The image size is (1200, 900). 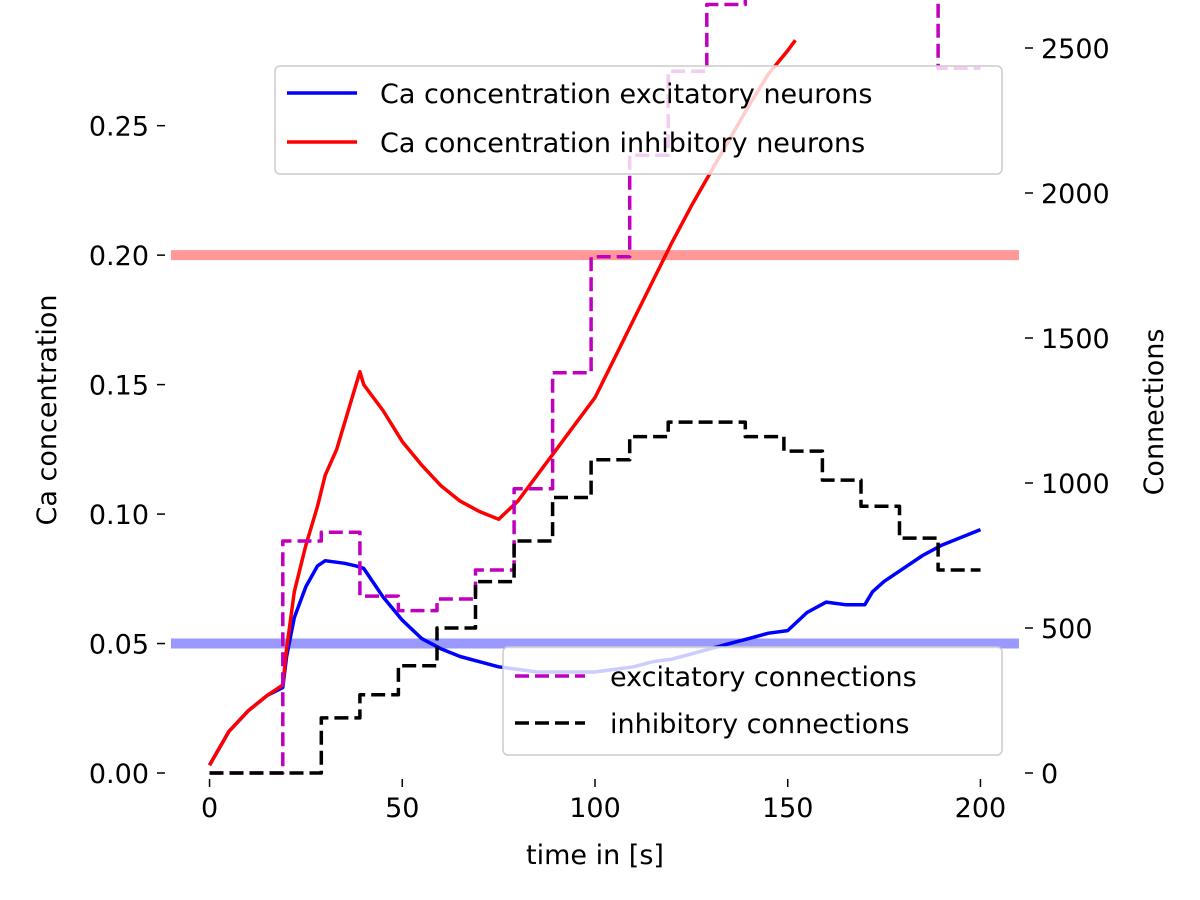 I want to click on legend-top-frame, so click(x=638, y=120).